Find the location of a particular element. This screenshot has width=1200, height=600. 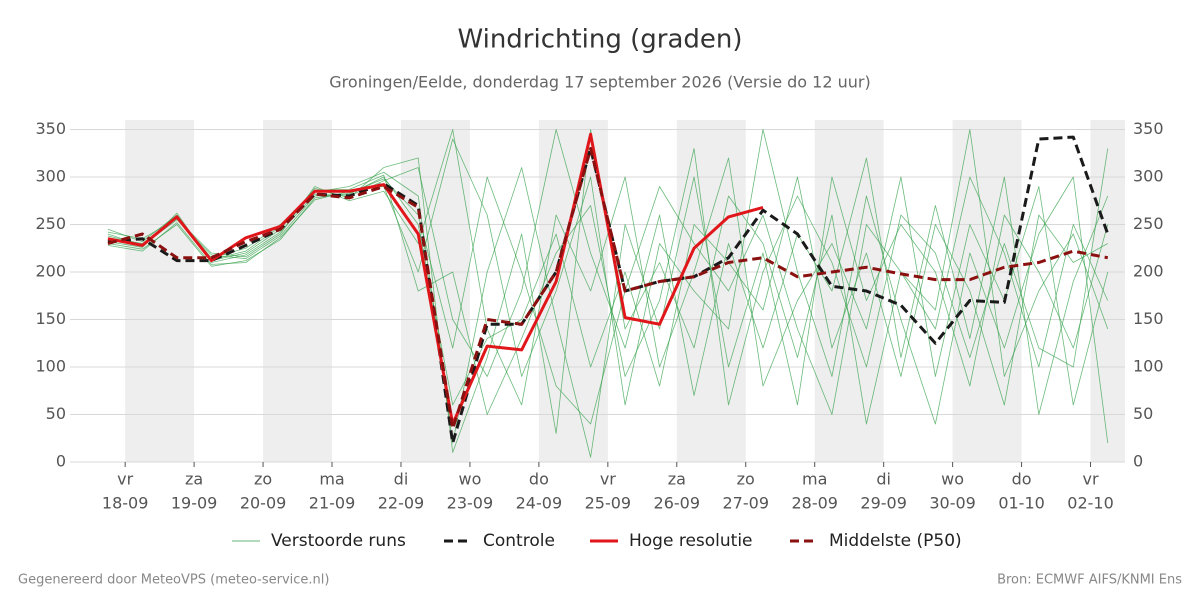

y2-tick-label: 300 is located at coordinates (1148, 176).